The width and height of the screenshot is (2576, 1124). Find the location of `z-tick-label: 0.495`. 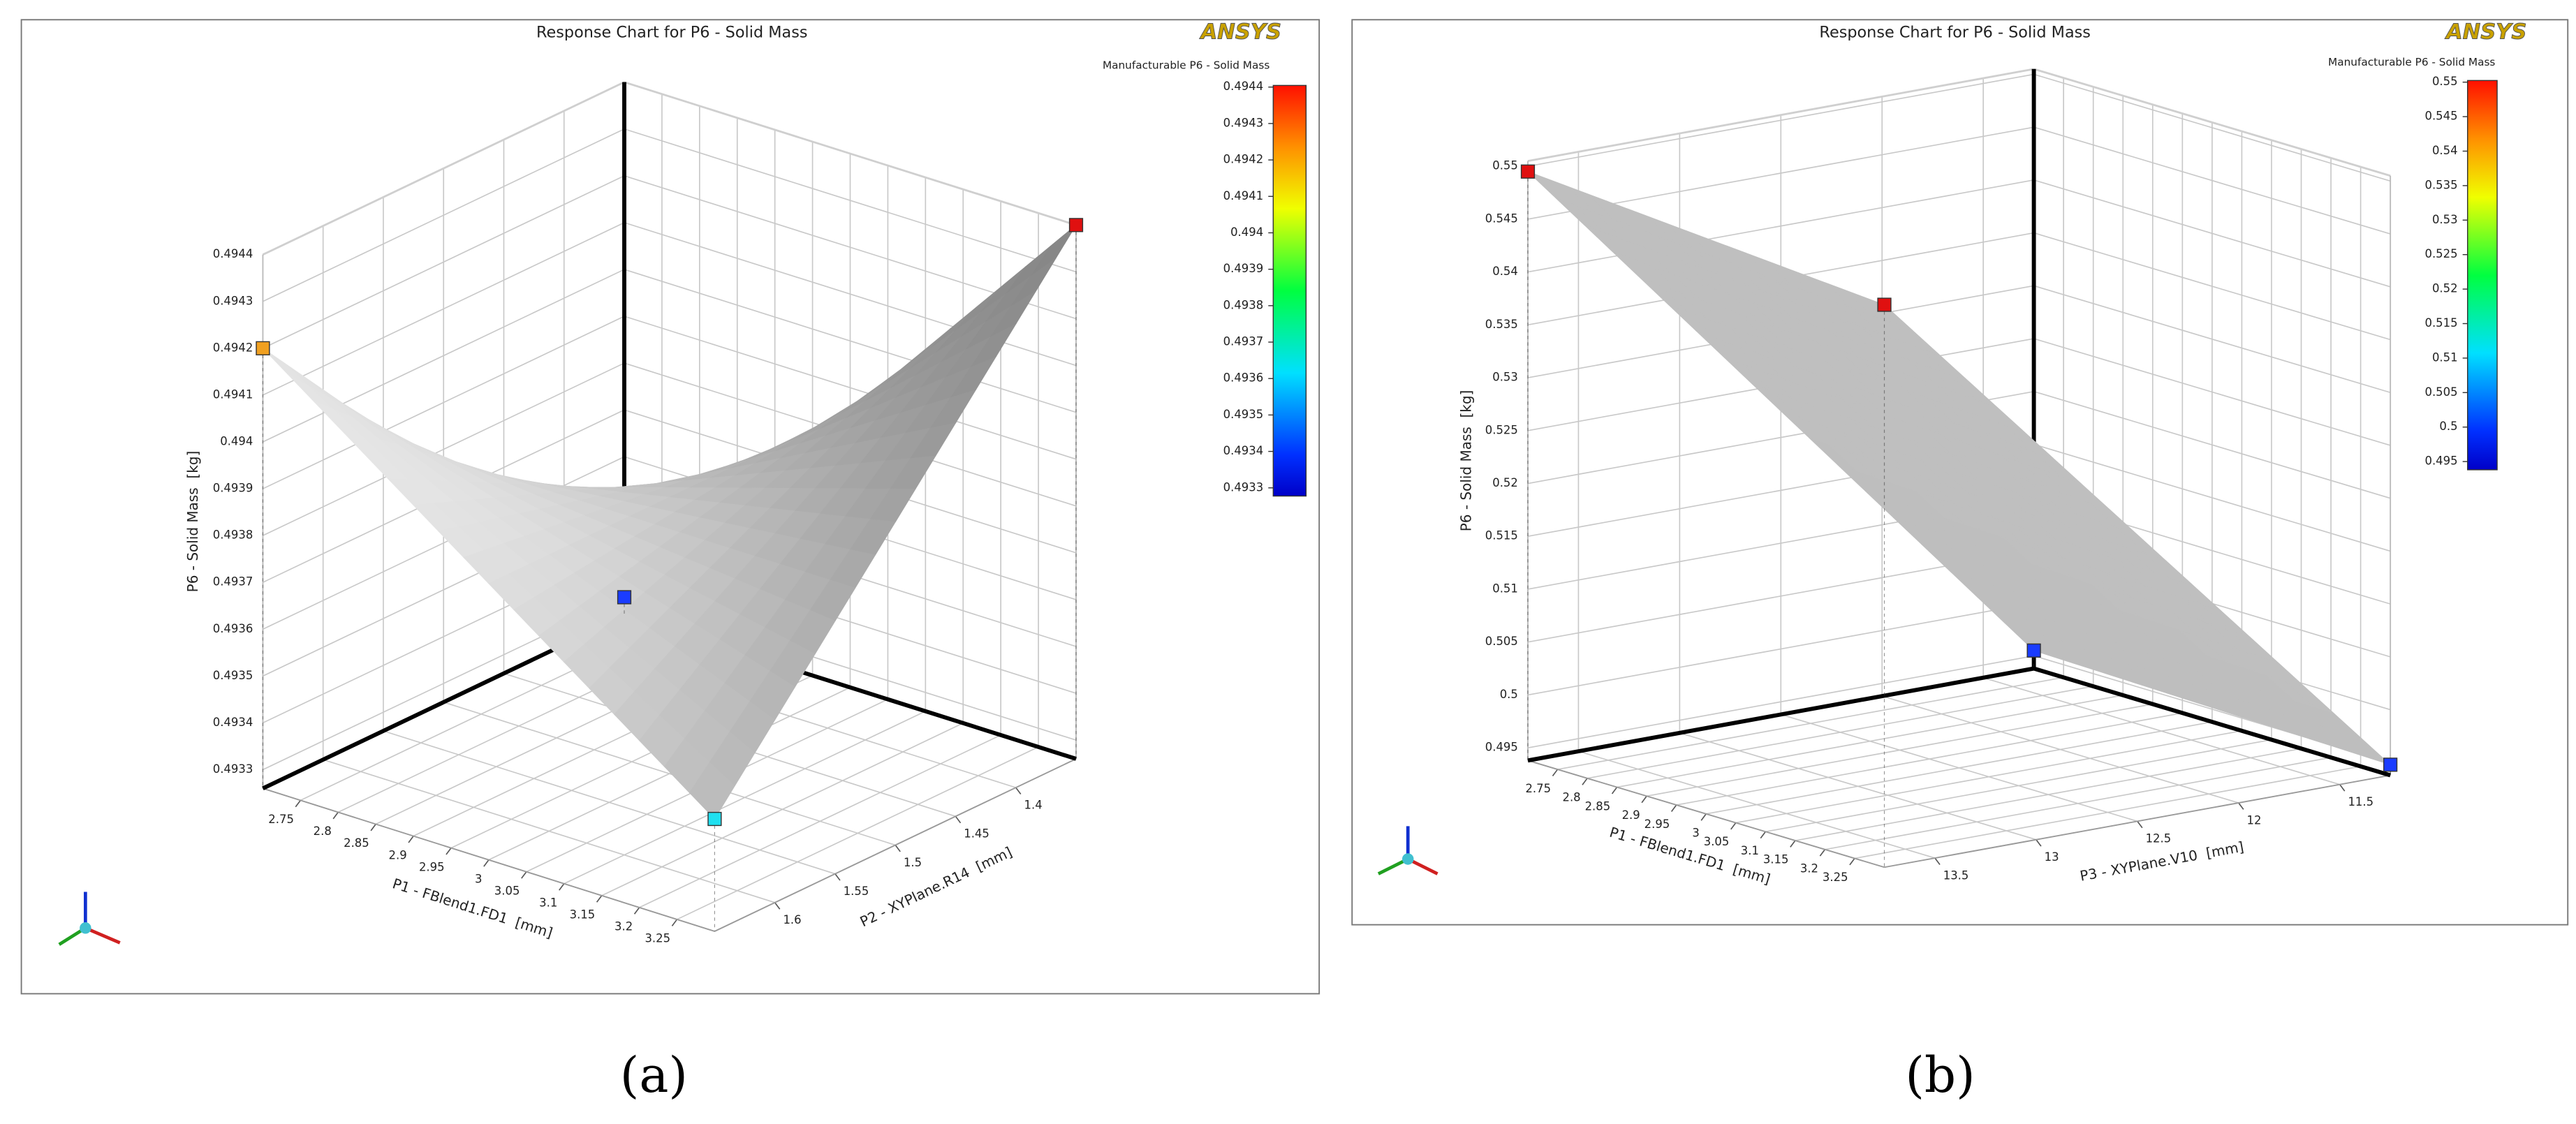

z-tick-label: 0.495 is located at coordinates (1501, 748).